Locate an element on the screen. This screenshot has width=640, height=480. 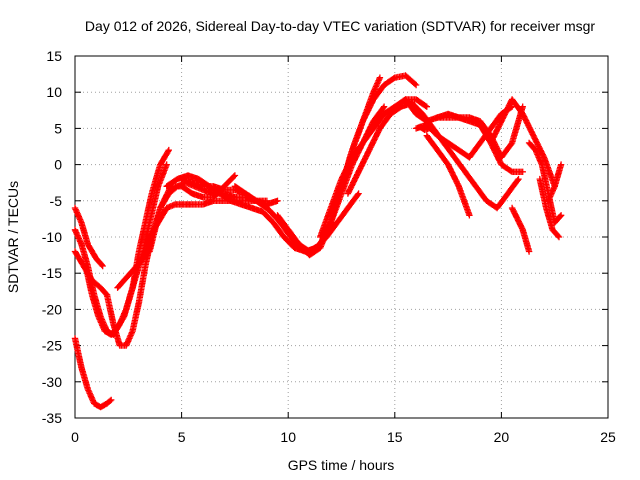
series-sat-r is located at coordinates (480, 132).